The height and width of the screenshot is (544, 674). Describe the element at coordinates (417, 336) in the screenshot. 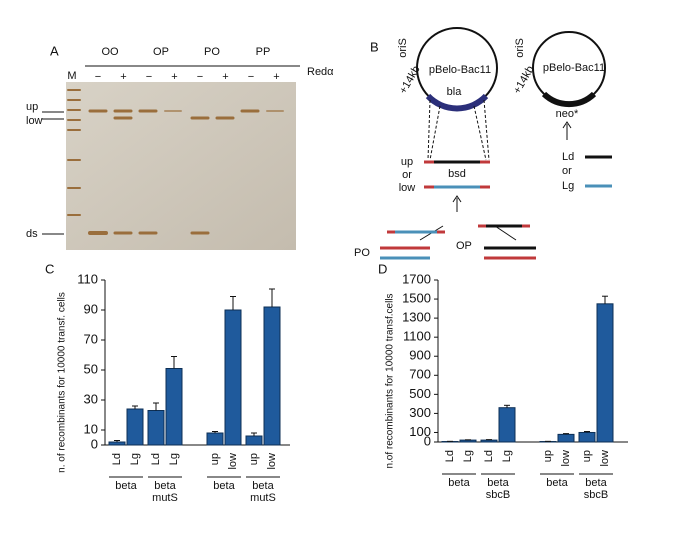

I see `y-tick-label: 1100` at that location.